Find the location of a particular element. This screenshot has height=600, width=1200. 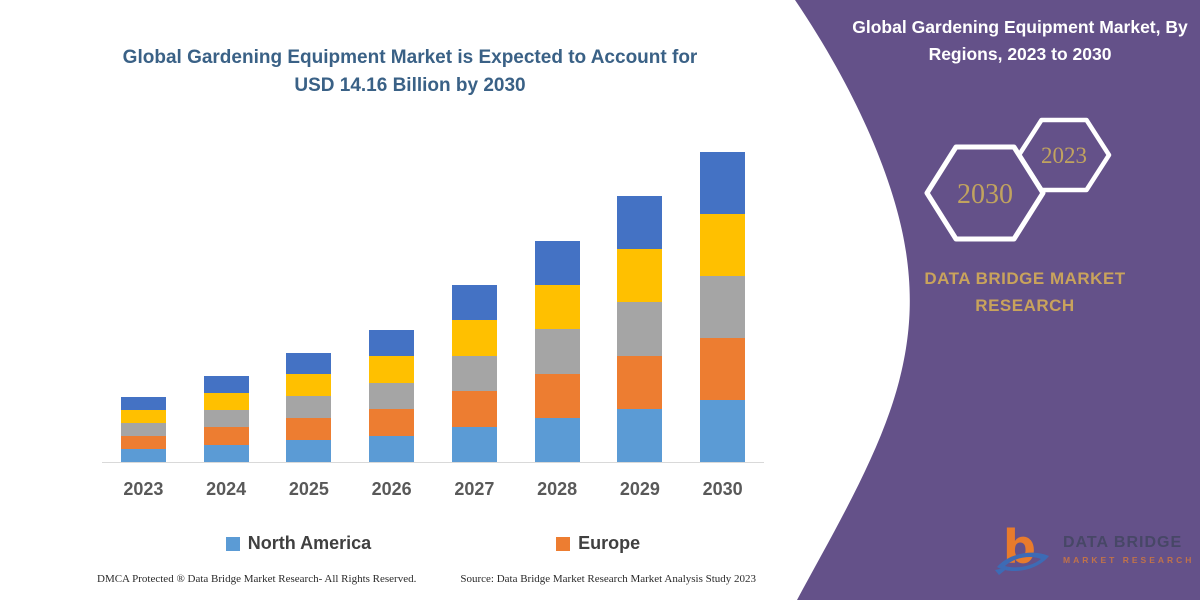

bar-2026 is located at coordinates (391, 301).